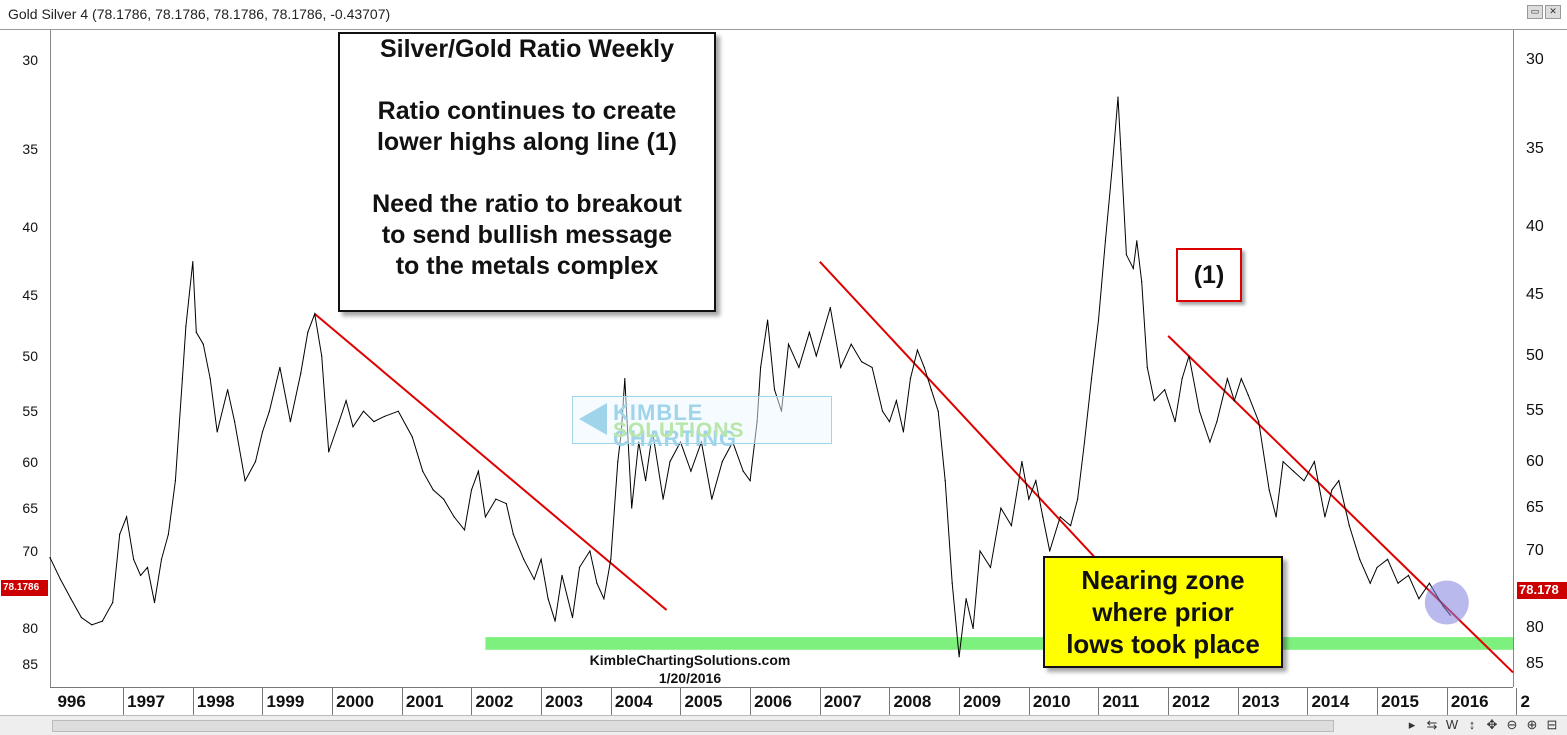 This screenshot has width=1567, height=735. I want to click on y-axis-left: 303540455055606570758085, so click(25, 358).